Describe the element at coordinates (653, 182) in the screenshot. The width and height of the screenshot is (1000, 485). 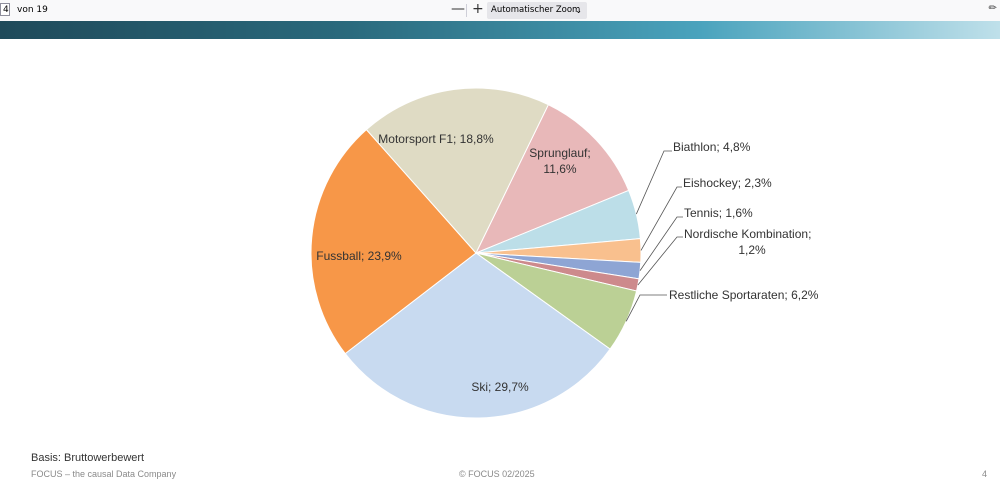
I see `leader-line-biathlon` at that location.